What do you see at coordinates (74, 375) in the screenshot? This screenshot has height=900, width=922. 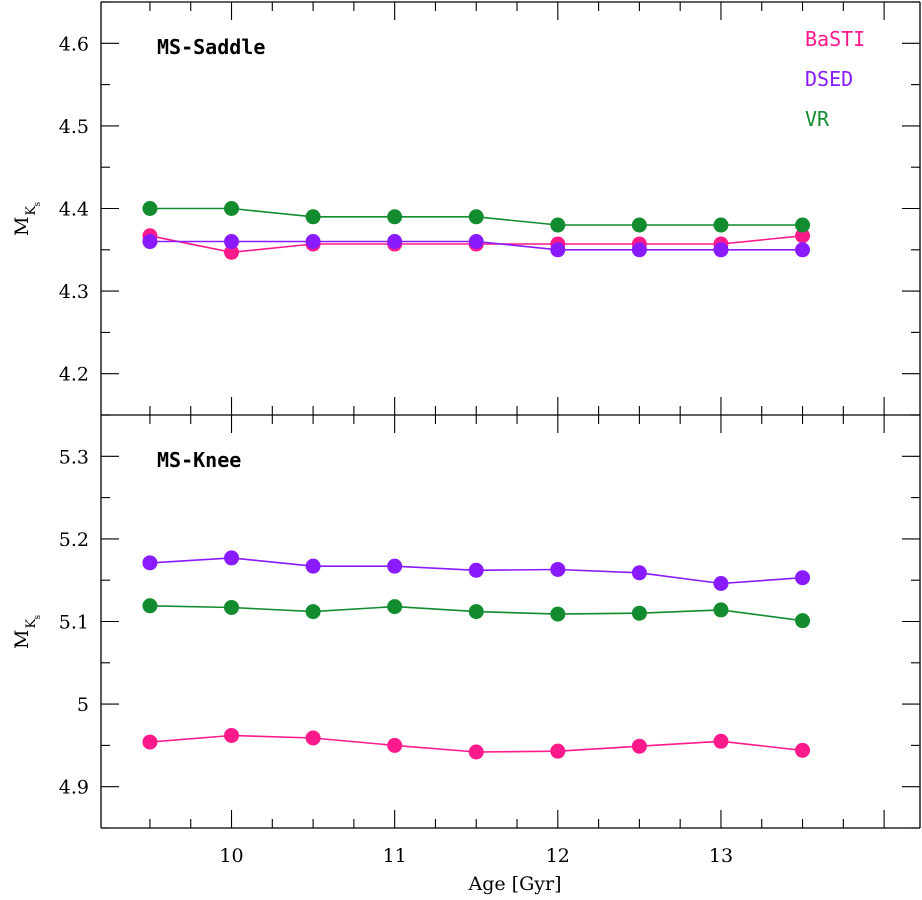 I see `y-tick-label: 4.2` at bounding box center [74, 375].